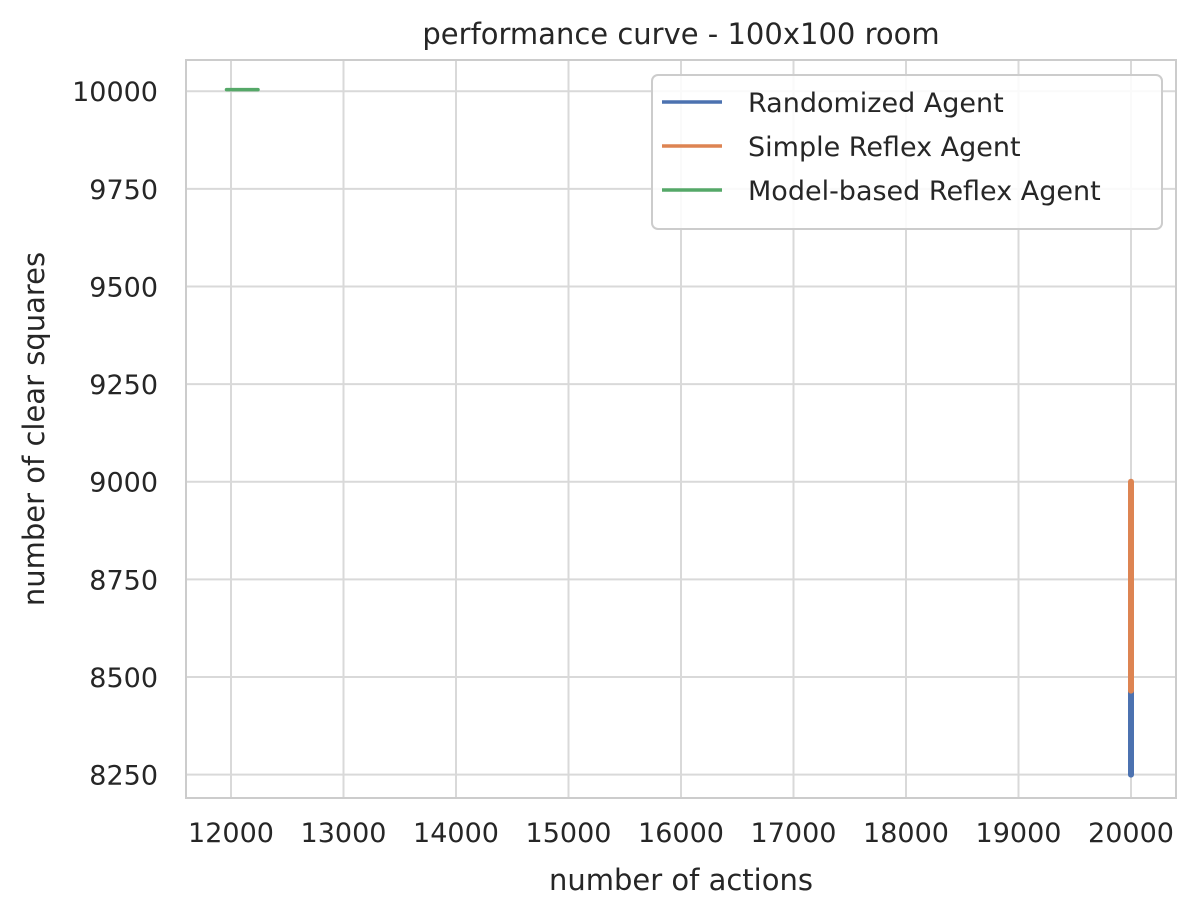 The height and width of the screenshot is (908, 1204). What do you see at coordinates (231, 833) in the screenshot?
I see `x-tick-label: 12000` at bounding box center [231, 833].